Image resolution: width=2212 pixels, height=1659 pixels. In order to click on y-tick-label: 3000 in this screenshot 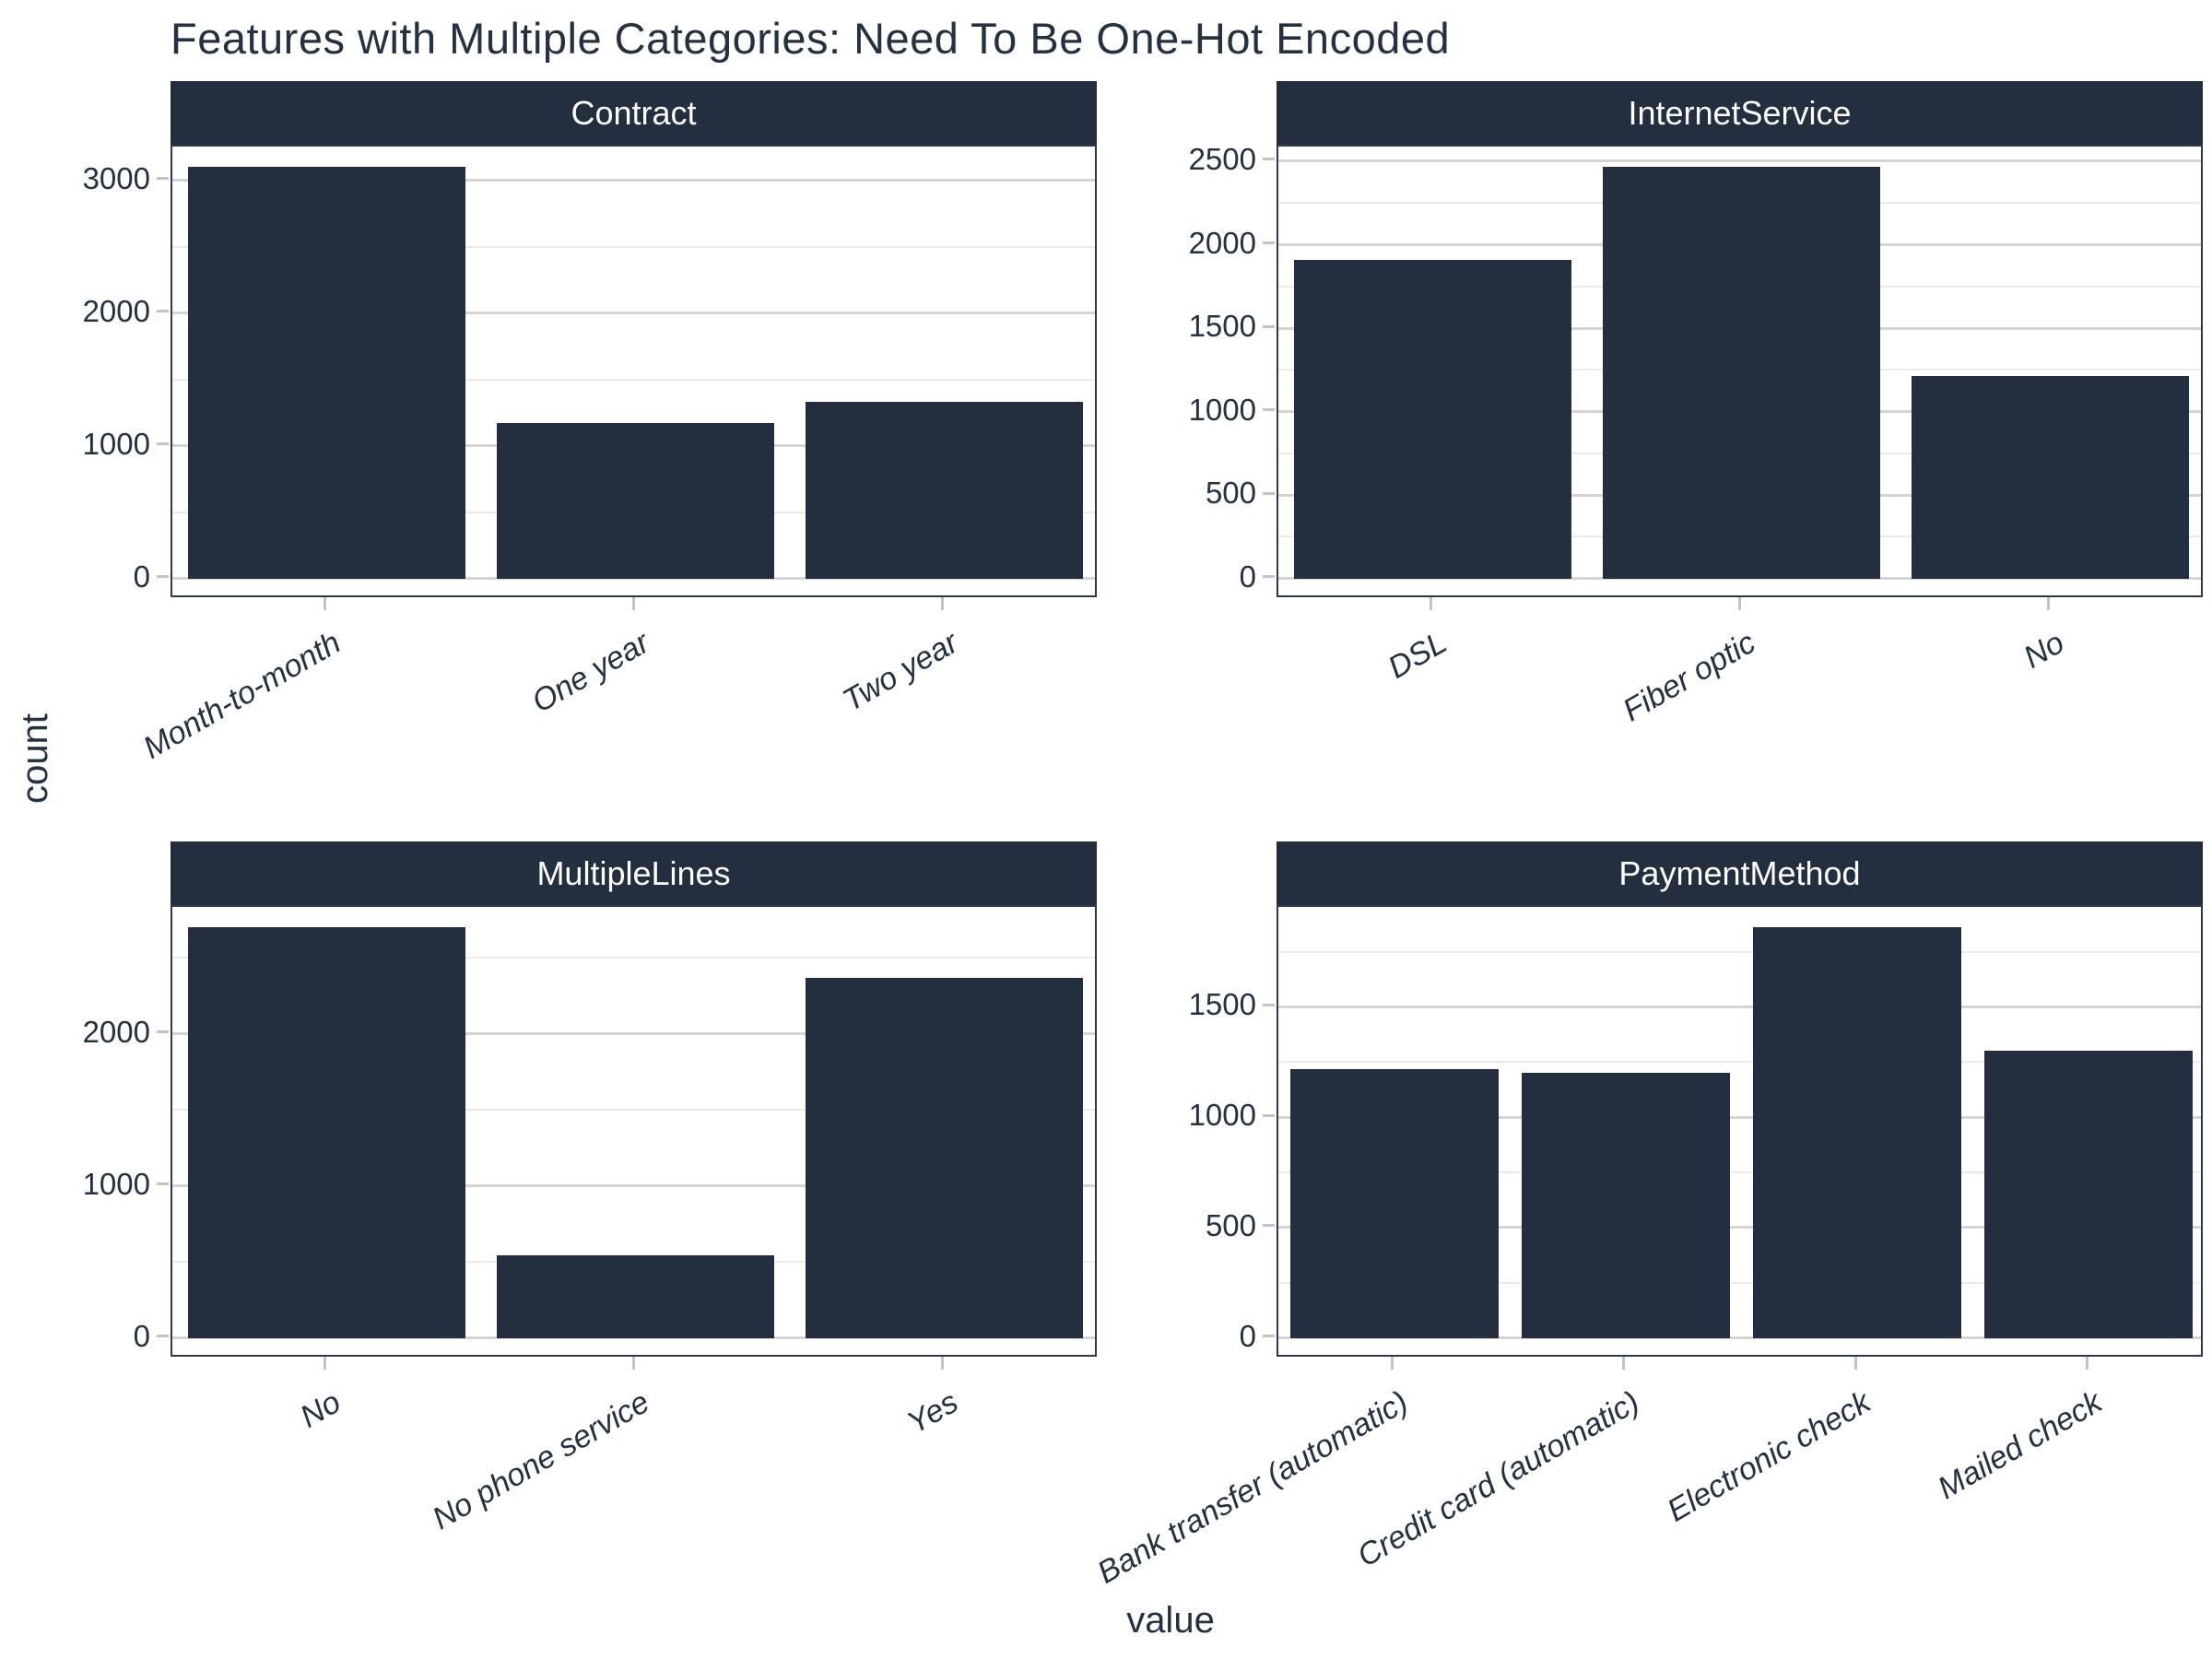, I will do `click(116, 177)`.